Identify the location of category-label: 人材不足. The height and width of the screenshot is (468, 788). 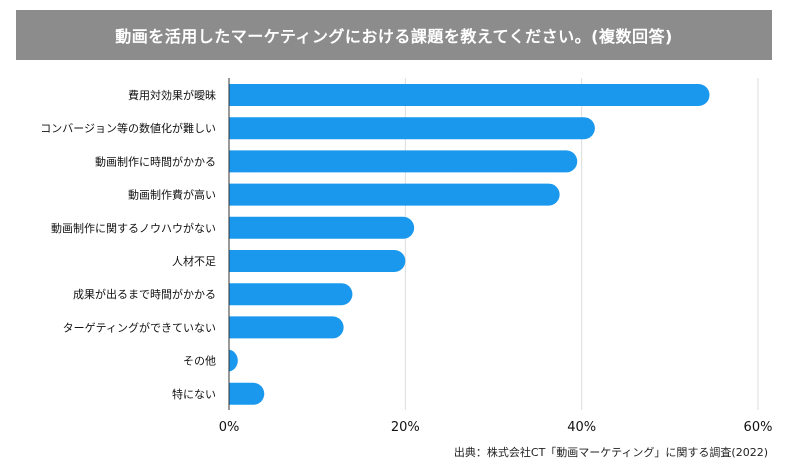
(194, 261).